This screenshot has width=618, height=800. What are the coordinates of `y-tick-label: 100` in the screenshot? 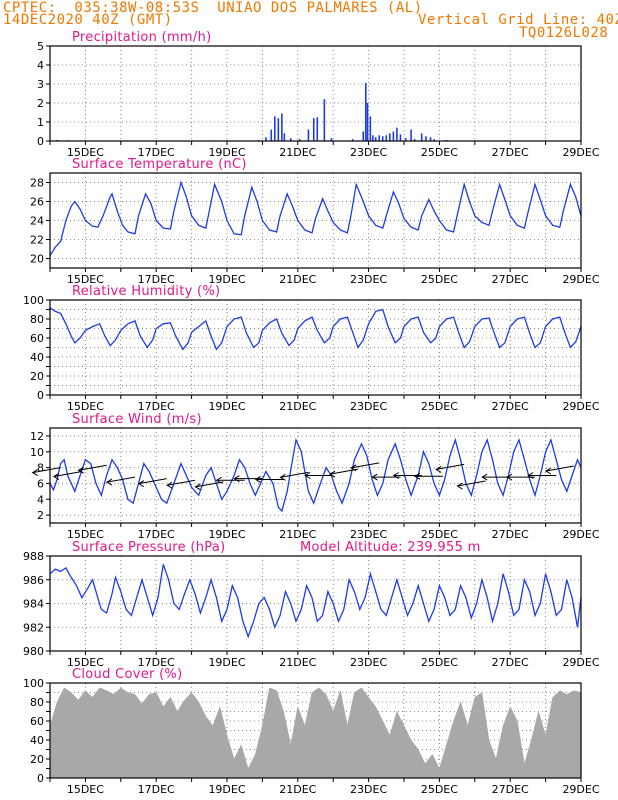 It's located at (33, 683).